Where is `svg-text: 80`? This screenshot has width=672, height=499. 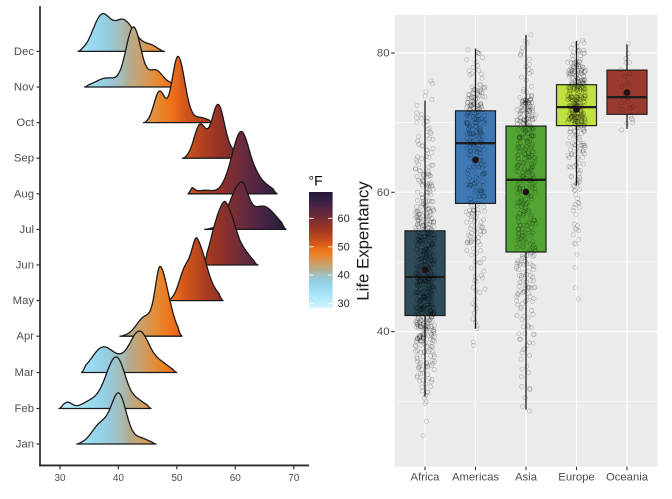
svg-text: 80 is located at coordinates (383, 54).